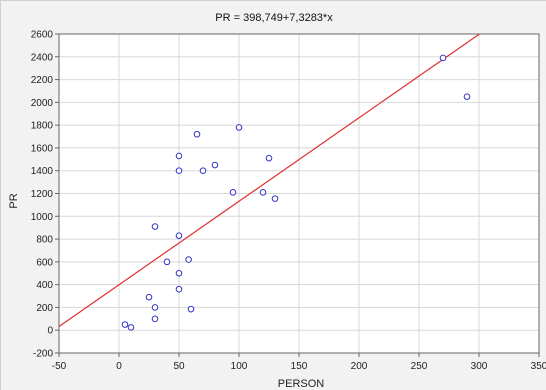  I want to click on y-tick-label: 1000, so click(42, 217).